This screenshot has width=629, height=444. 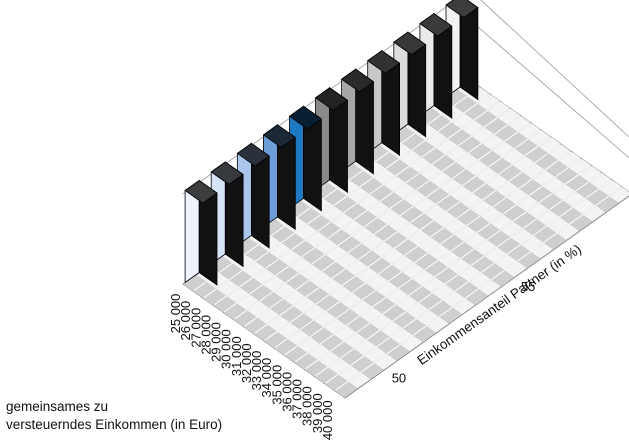 I want to click on x-tick-14: 39 000, so click(x=317, y=413).